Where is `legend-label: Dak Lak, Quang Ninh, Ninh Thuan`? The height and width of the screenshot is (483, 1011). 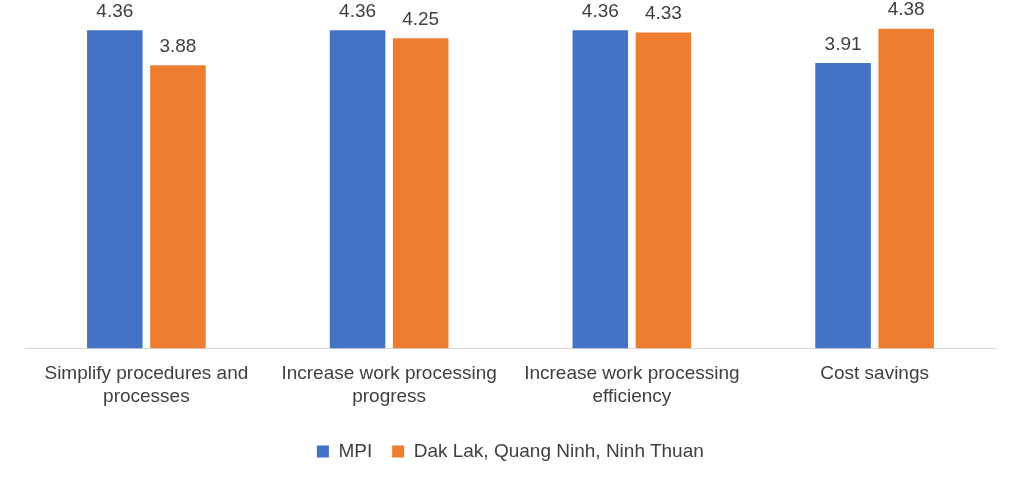
legend-label: Dak Lak, Quang Ninh, Ninh Thuan is located at coordinates (558, 450).